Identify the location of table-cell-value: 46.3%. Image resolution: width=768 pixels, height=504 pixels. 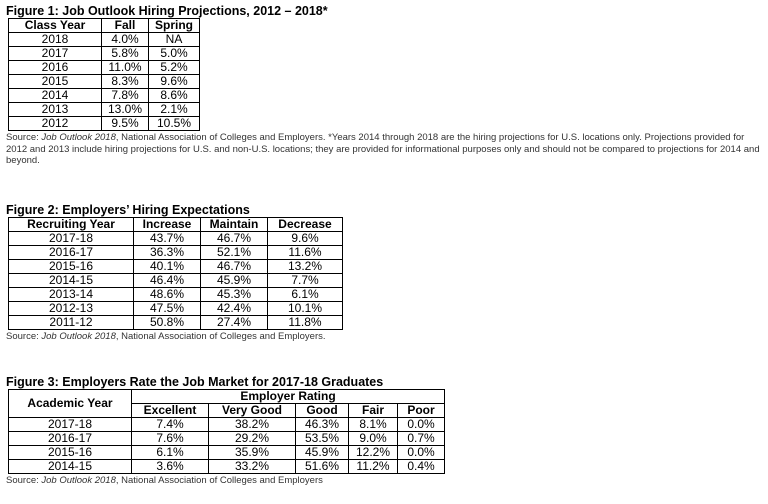
(322, 424).